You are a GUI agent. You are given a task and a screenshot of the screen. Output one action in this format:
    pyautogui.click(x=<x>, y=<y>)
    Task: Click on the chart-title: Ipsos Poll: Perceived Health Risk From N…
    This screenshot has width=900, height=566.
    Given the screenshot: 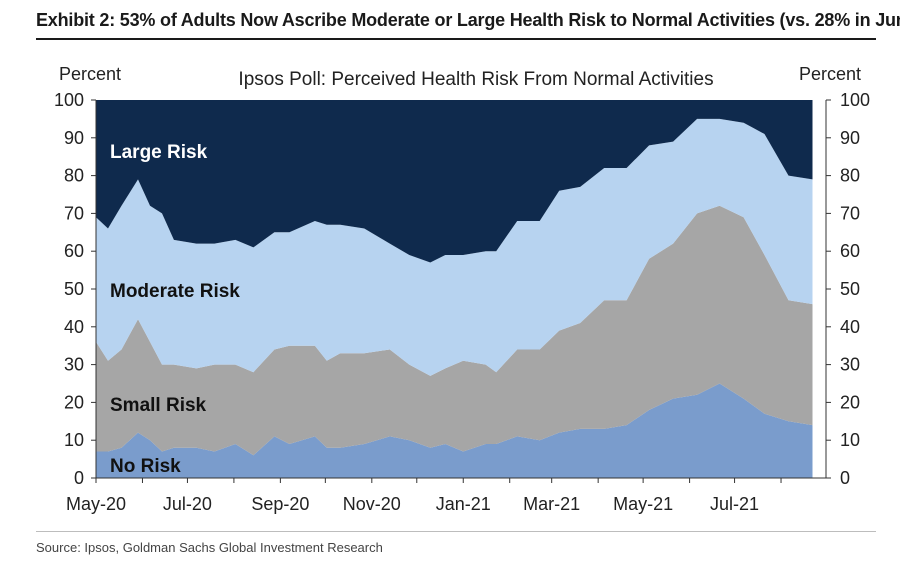 What is the action you would take?
    pyautogui.click(x=475, y=79)
    